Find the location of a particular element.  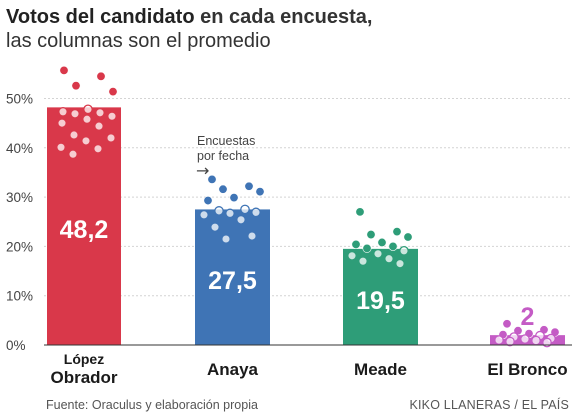

category-label-line: Meade is located at coordinates (380, 369).